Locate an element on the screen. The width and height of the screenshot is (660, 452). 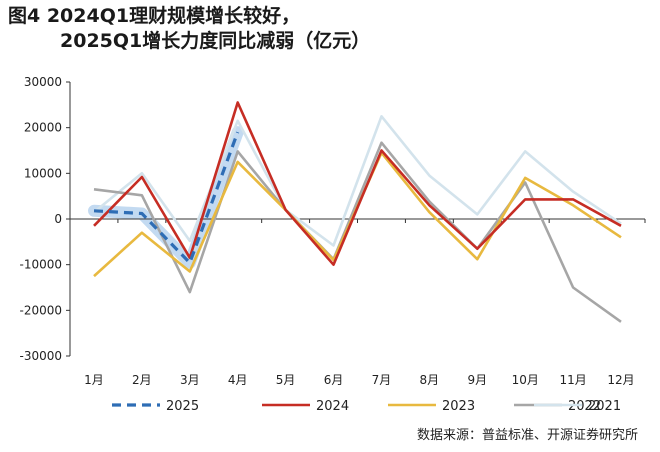
x-tick-label: 12月 is located at coordinates (620, 380).